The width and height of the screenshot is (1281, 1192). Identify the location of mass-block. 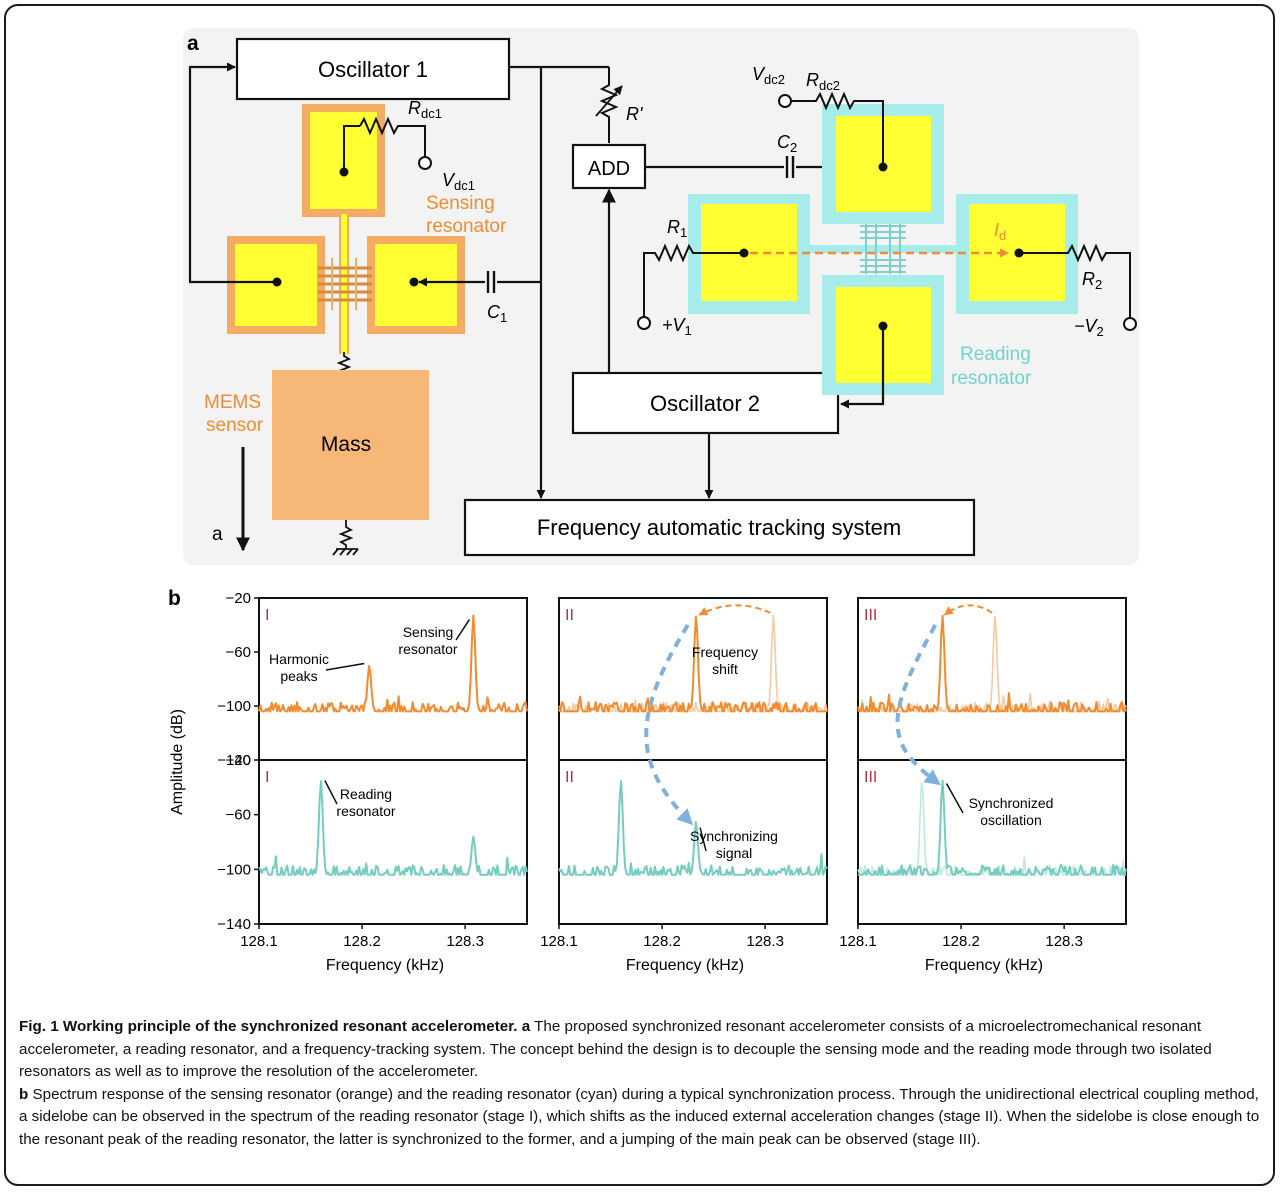
(350, 445).